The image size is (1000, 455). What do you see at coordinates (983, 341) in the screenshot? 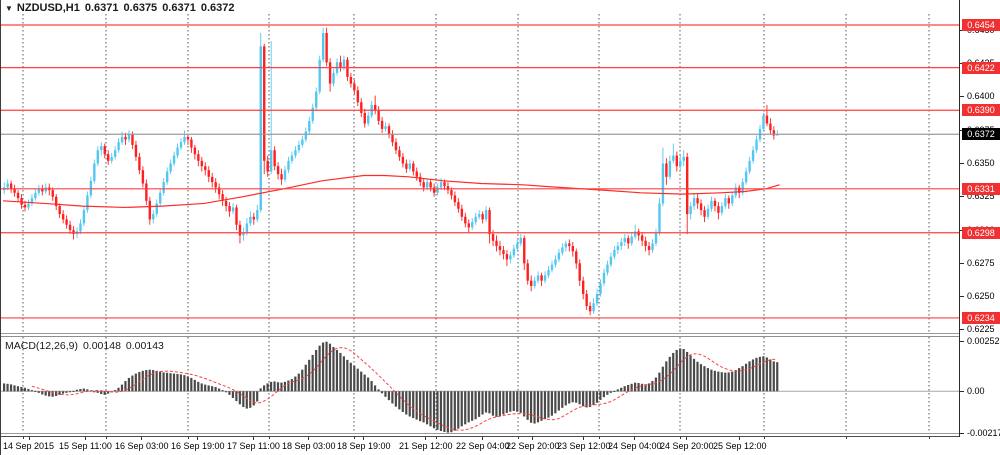
I see `macd-axis-tick-label: 0.00252` at bounding box center [983, 341].